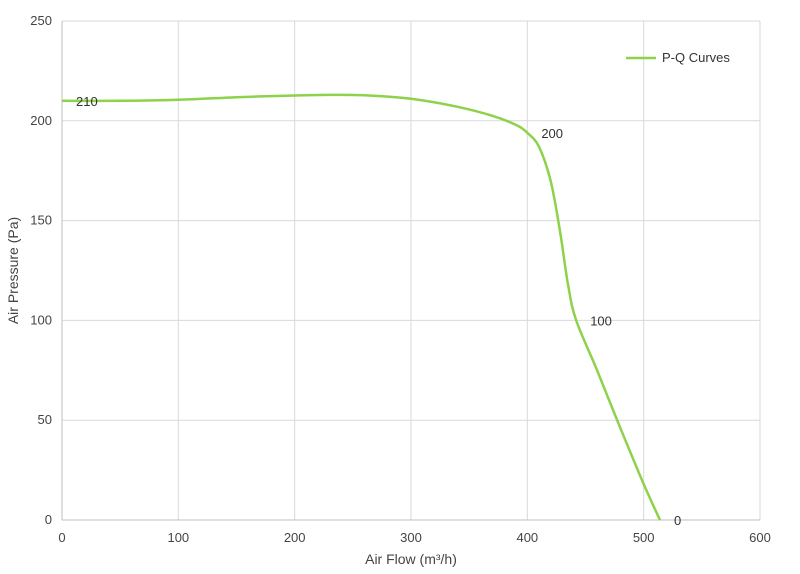  I want to click on x-tick-label: 600, so click(760, 537).